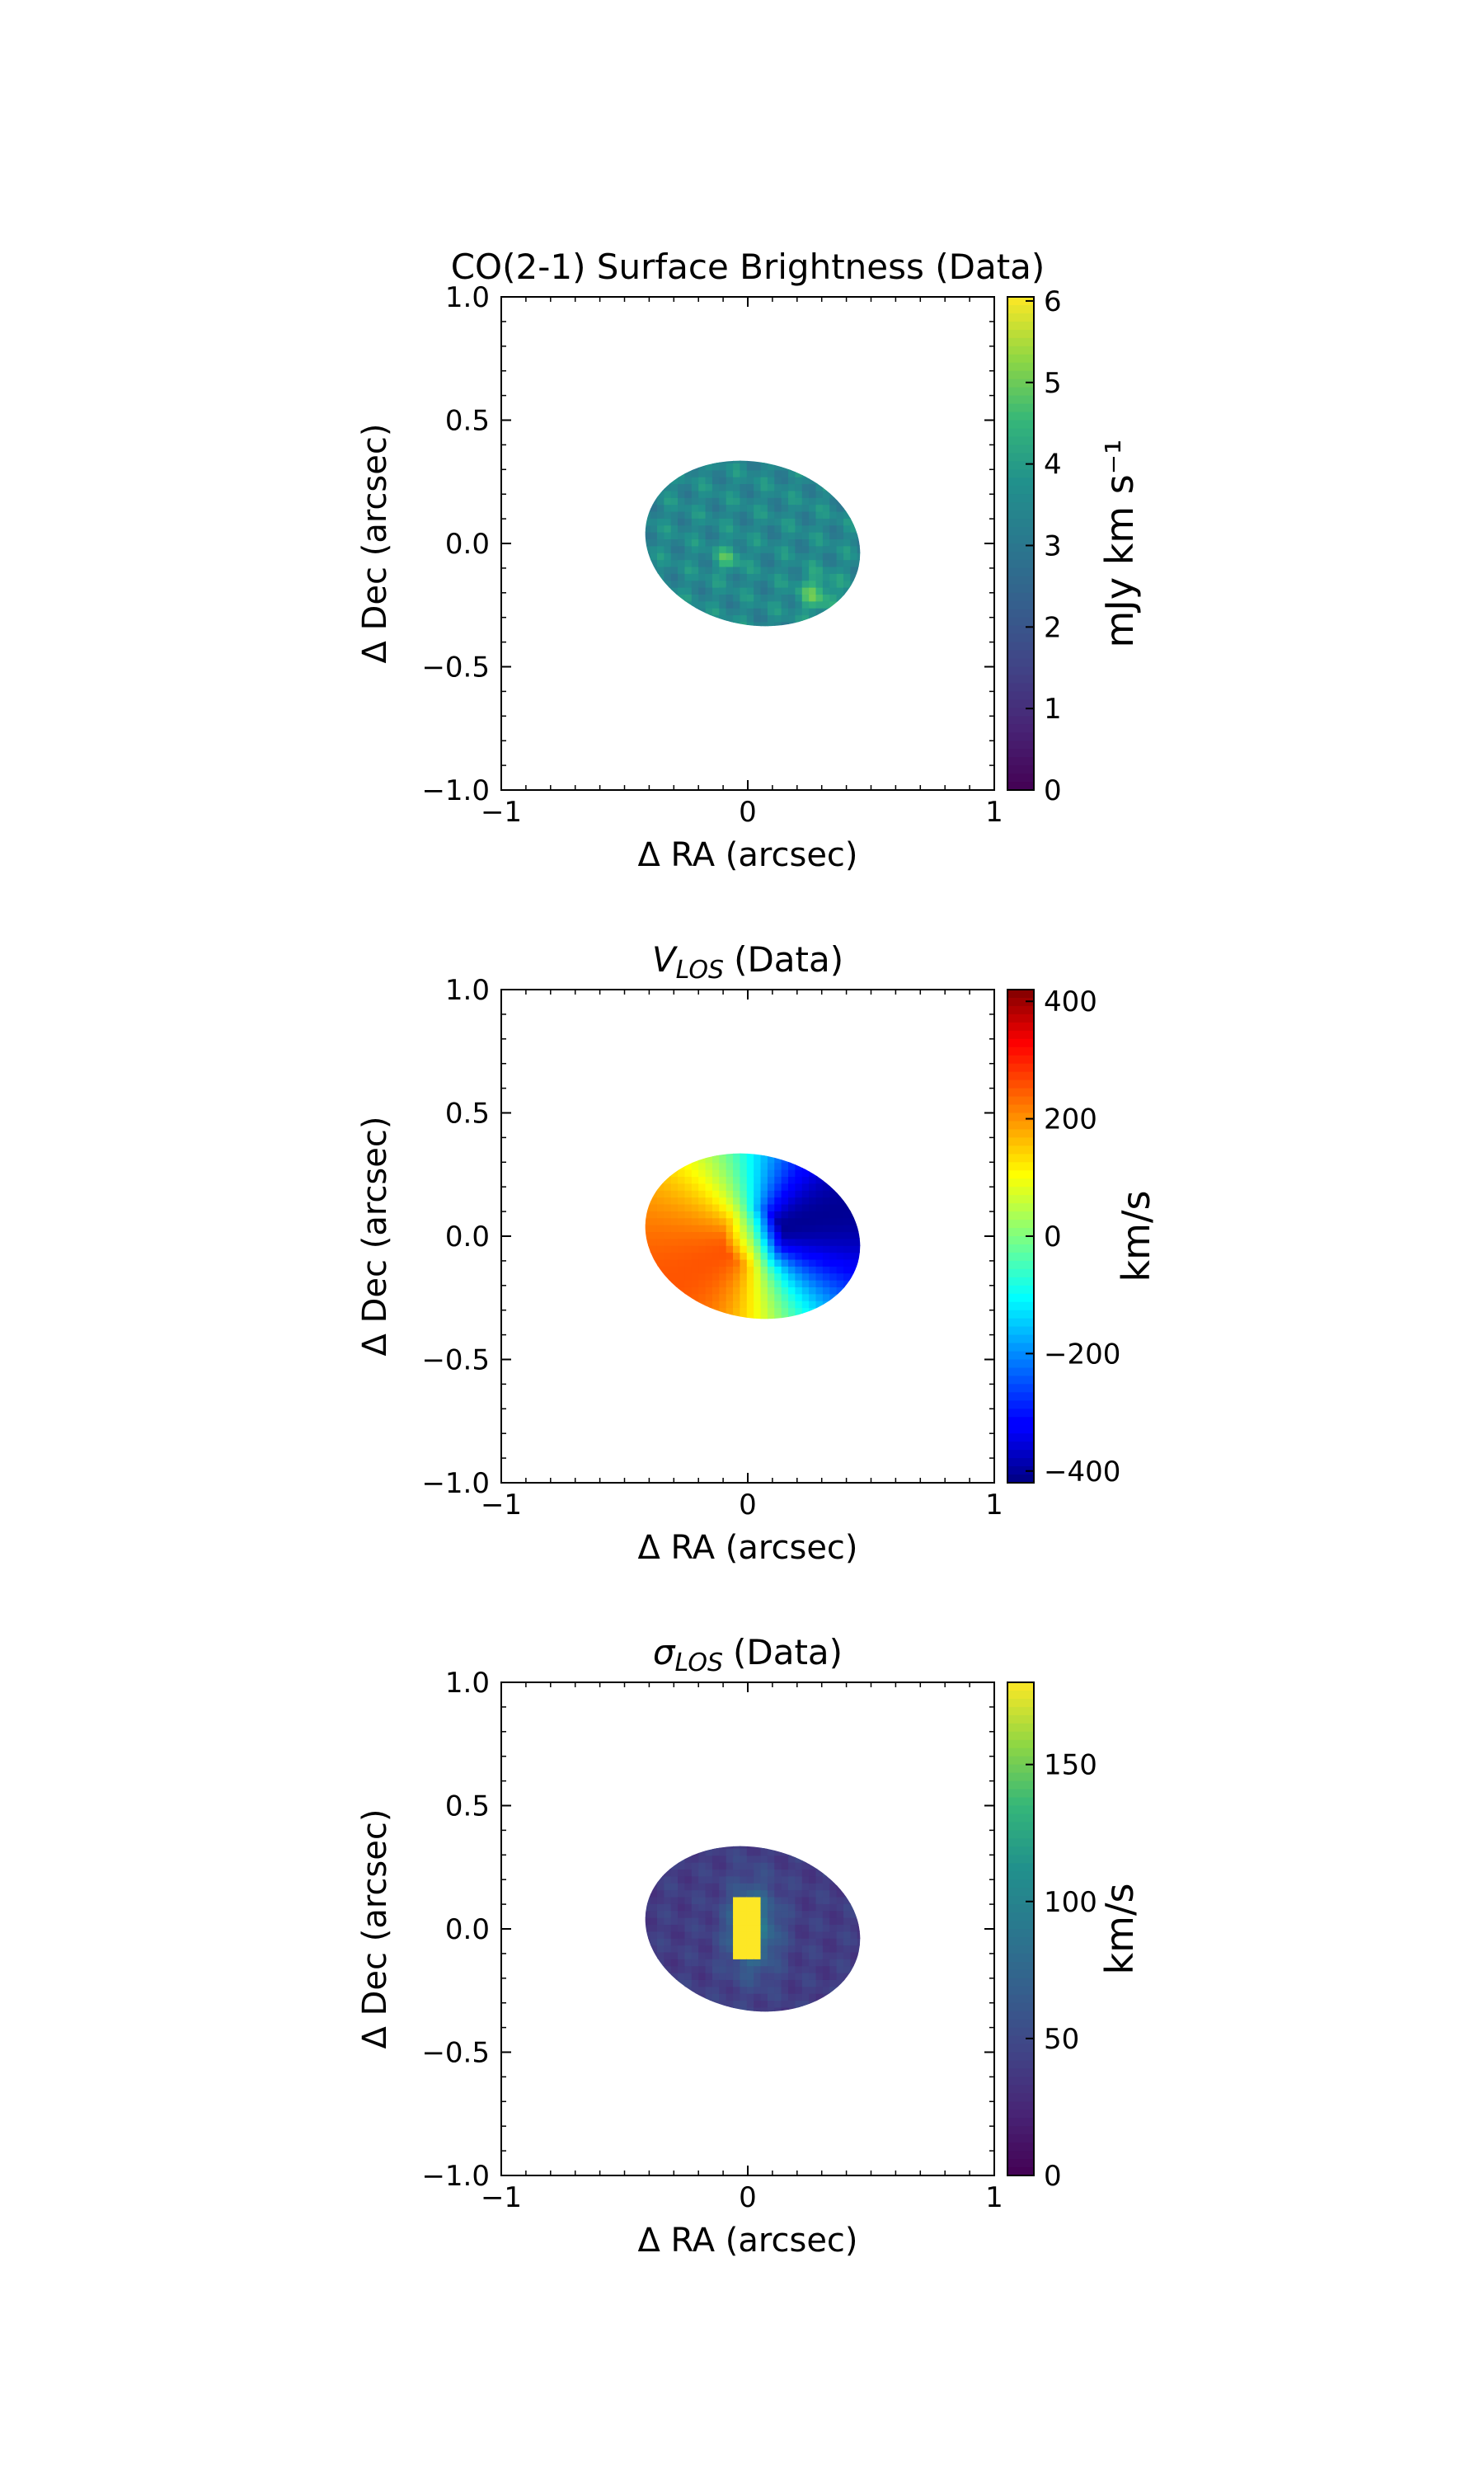  Describe the element at coordinates (1074, 1937) in the screenshot. I see `colorbar: 0 50 100 150 km/s` at that location.